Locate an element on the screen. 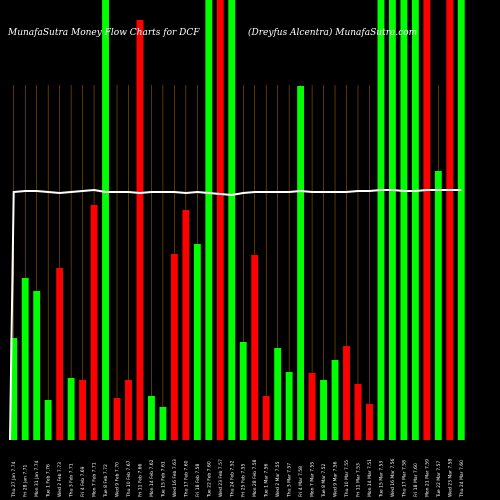  x-tick-label: Wed 9 Feb 7.70 is located at coordinates (118, 479).